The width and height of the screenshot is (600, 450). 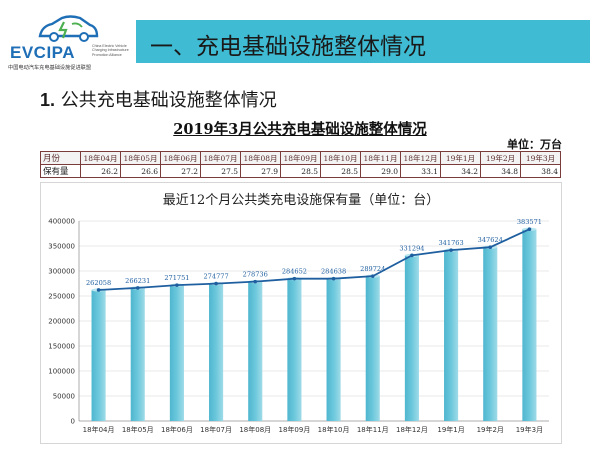 What do you see at coordinates (215, 277) in the screenshot?
I see `data-label: 274777` at bounding box center [215, 277].